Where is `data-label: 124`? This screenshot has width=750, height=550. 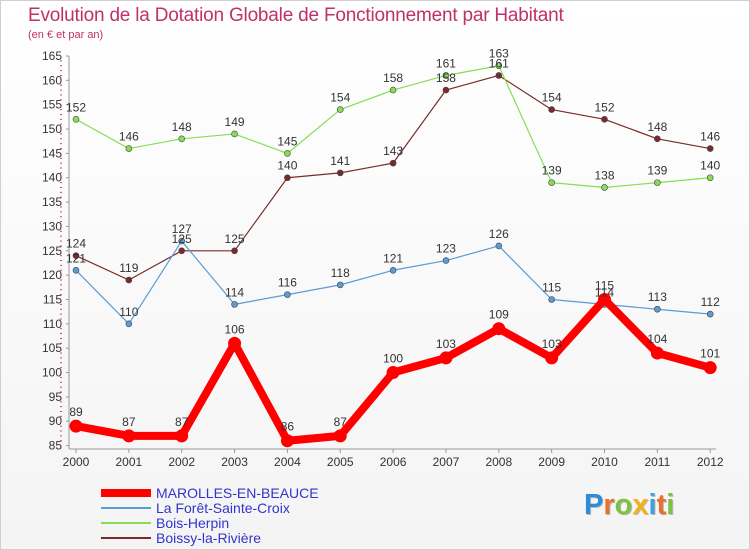
data-label: 124 is located at coordinates (76, 244).